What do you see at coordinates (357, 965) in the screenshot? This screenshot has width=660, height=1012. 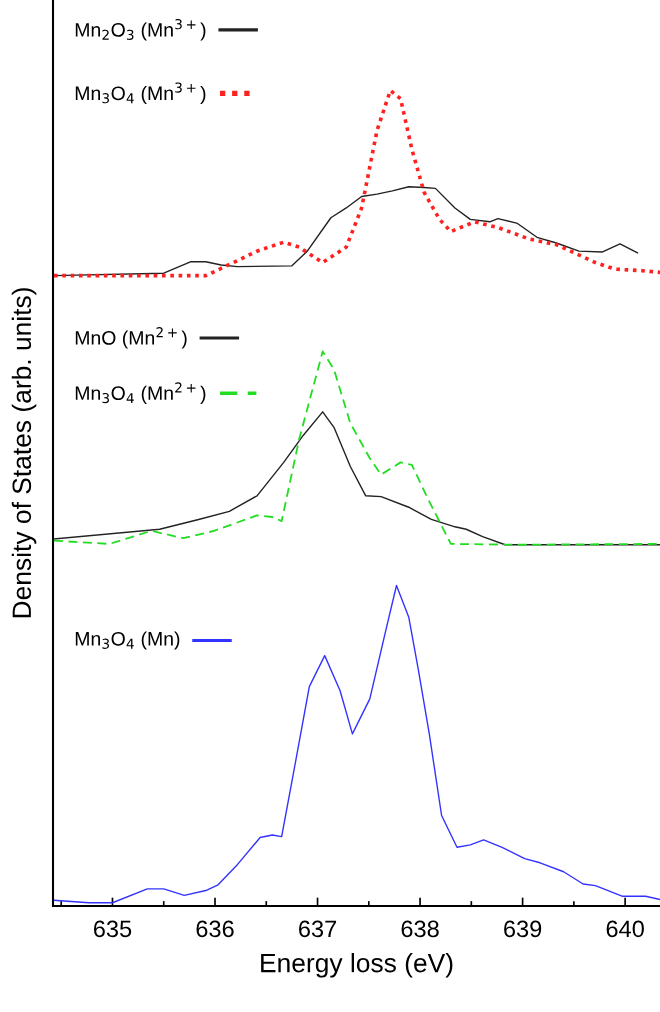 I see `x-axis-title: Energy loss (eV)` at bounding box center [357, 965].